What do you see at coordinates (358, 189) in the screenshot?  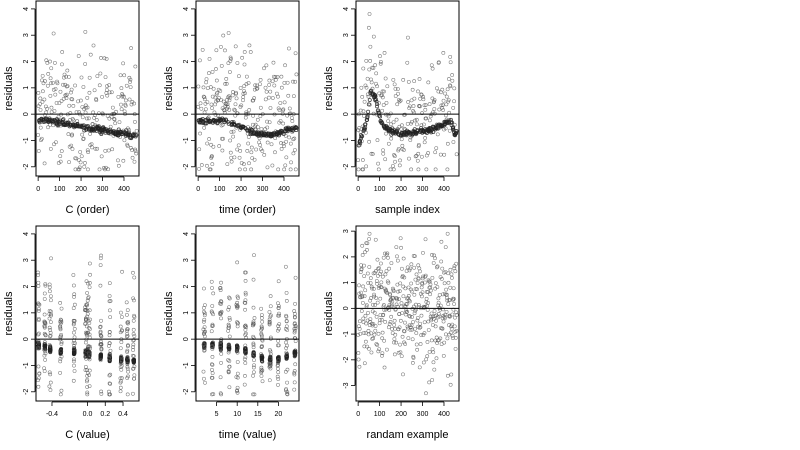 I see `x-tick-label: 0` at bounding box center [358, 189].